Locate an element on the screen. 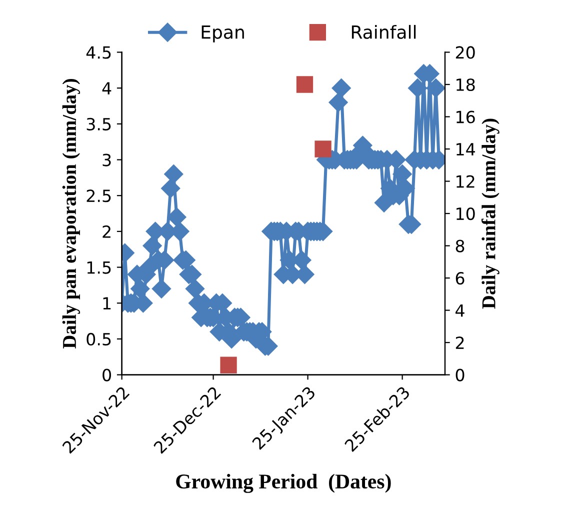 This screenshot has width=564, height=512. y-tick-label: 2 is located at coordinates (106, 231).